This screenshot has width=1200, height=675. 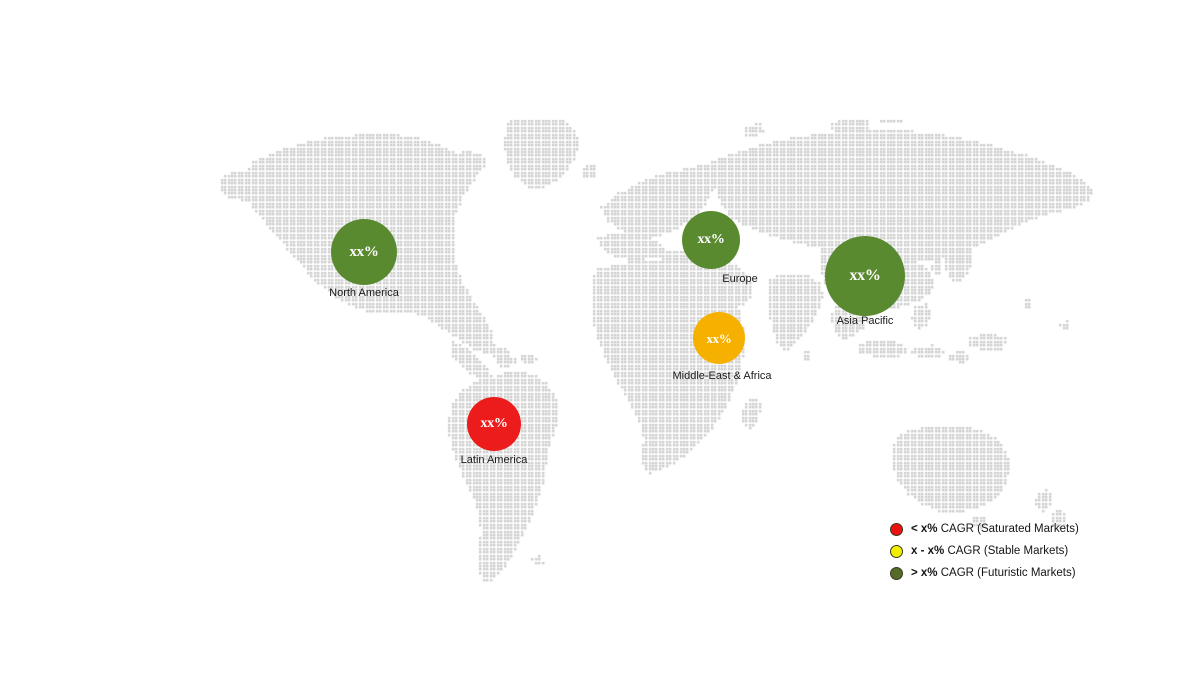 What do you see at coordinates (924, 573) in the screenshot?
I see `legend-prefix-futuristic: > x%` at bounding box center [924, 573].